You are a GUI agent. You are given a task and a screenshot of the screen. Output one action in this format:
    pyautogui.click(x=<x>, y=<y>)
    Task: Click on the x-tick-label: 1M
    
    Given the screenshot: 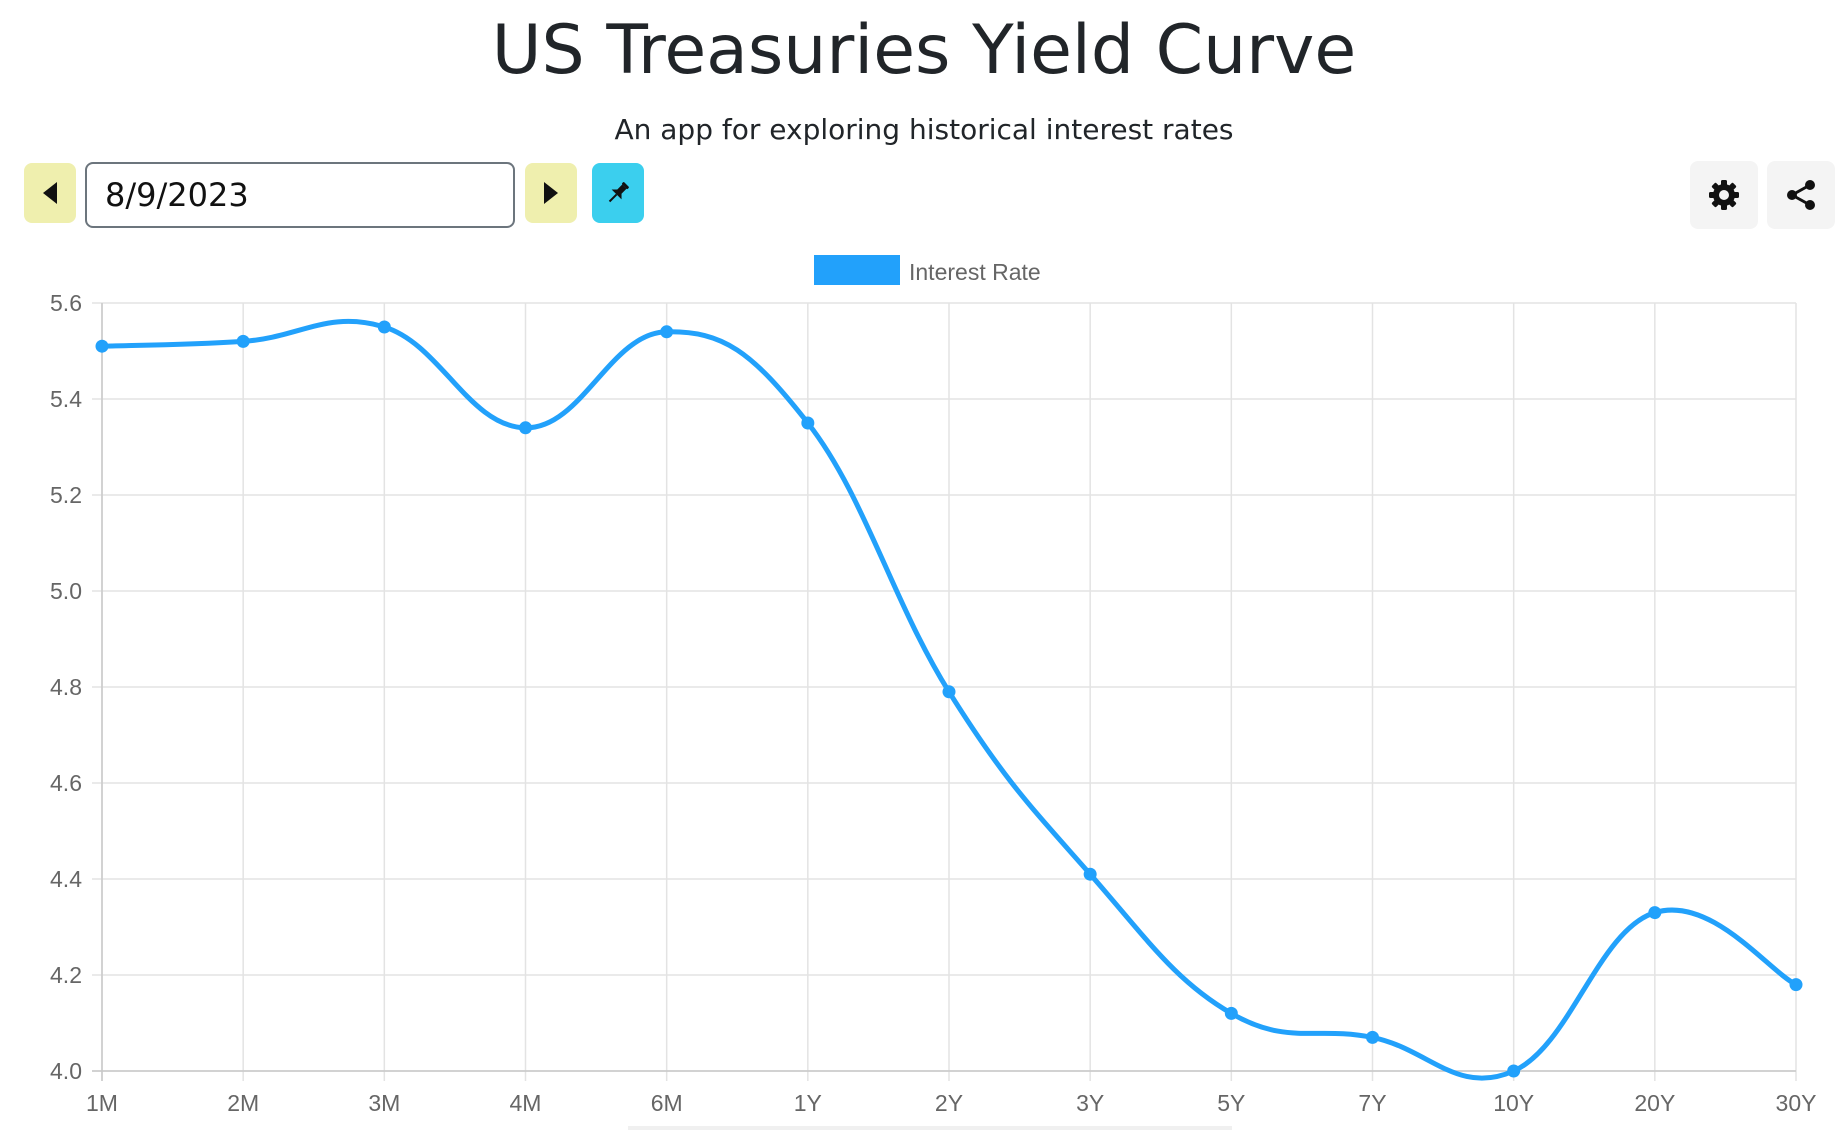 What is the action you would take?
    pyautogui.click(x=102, y=1103)
    